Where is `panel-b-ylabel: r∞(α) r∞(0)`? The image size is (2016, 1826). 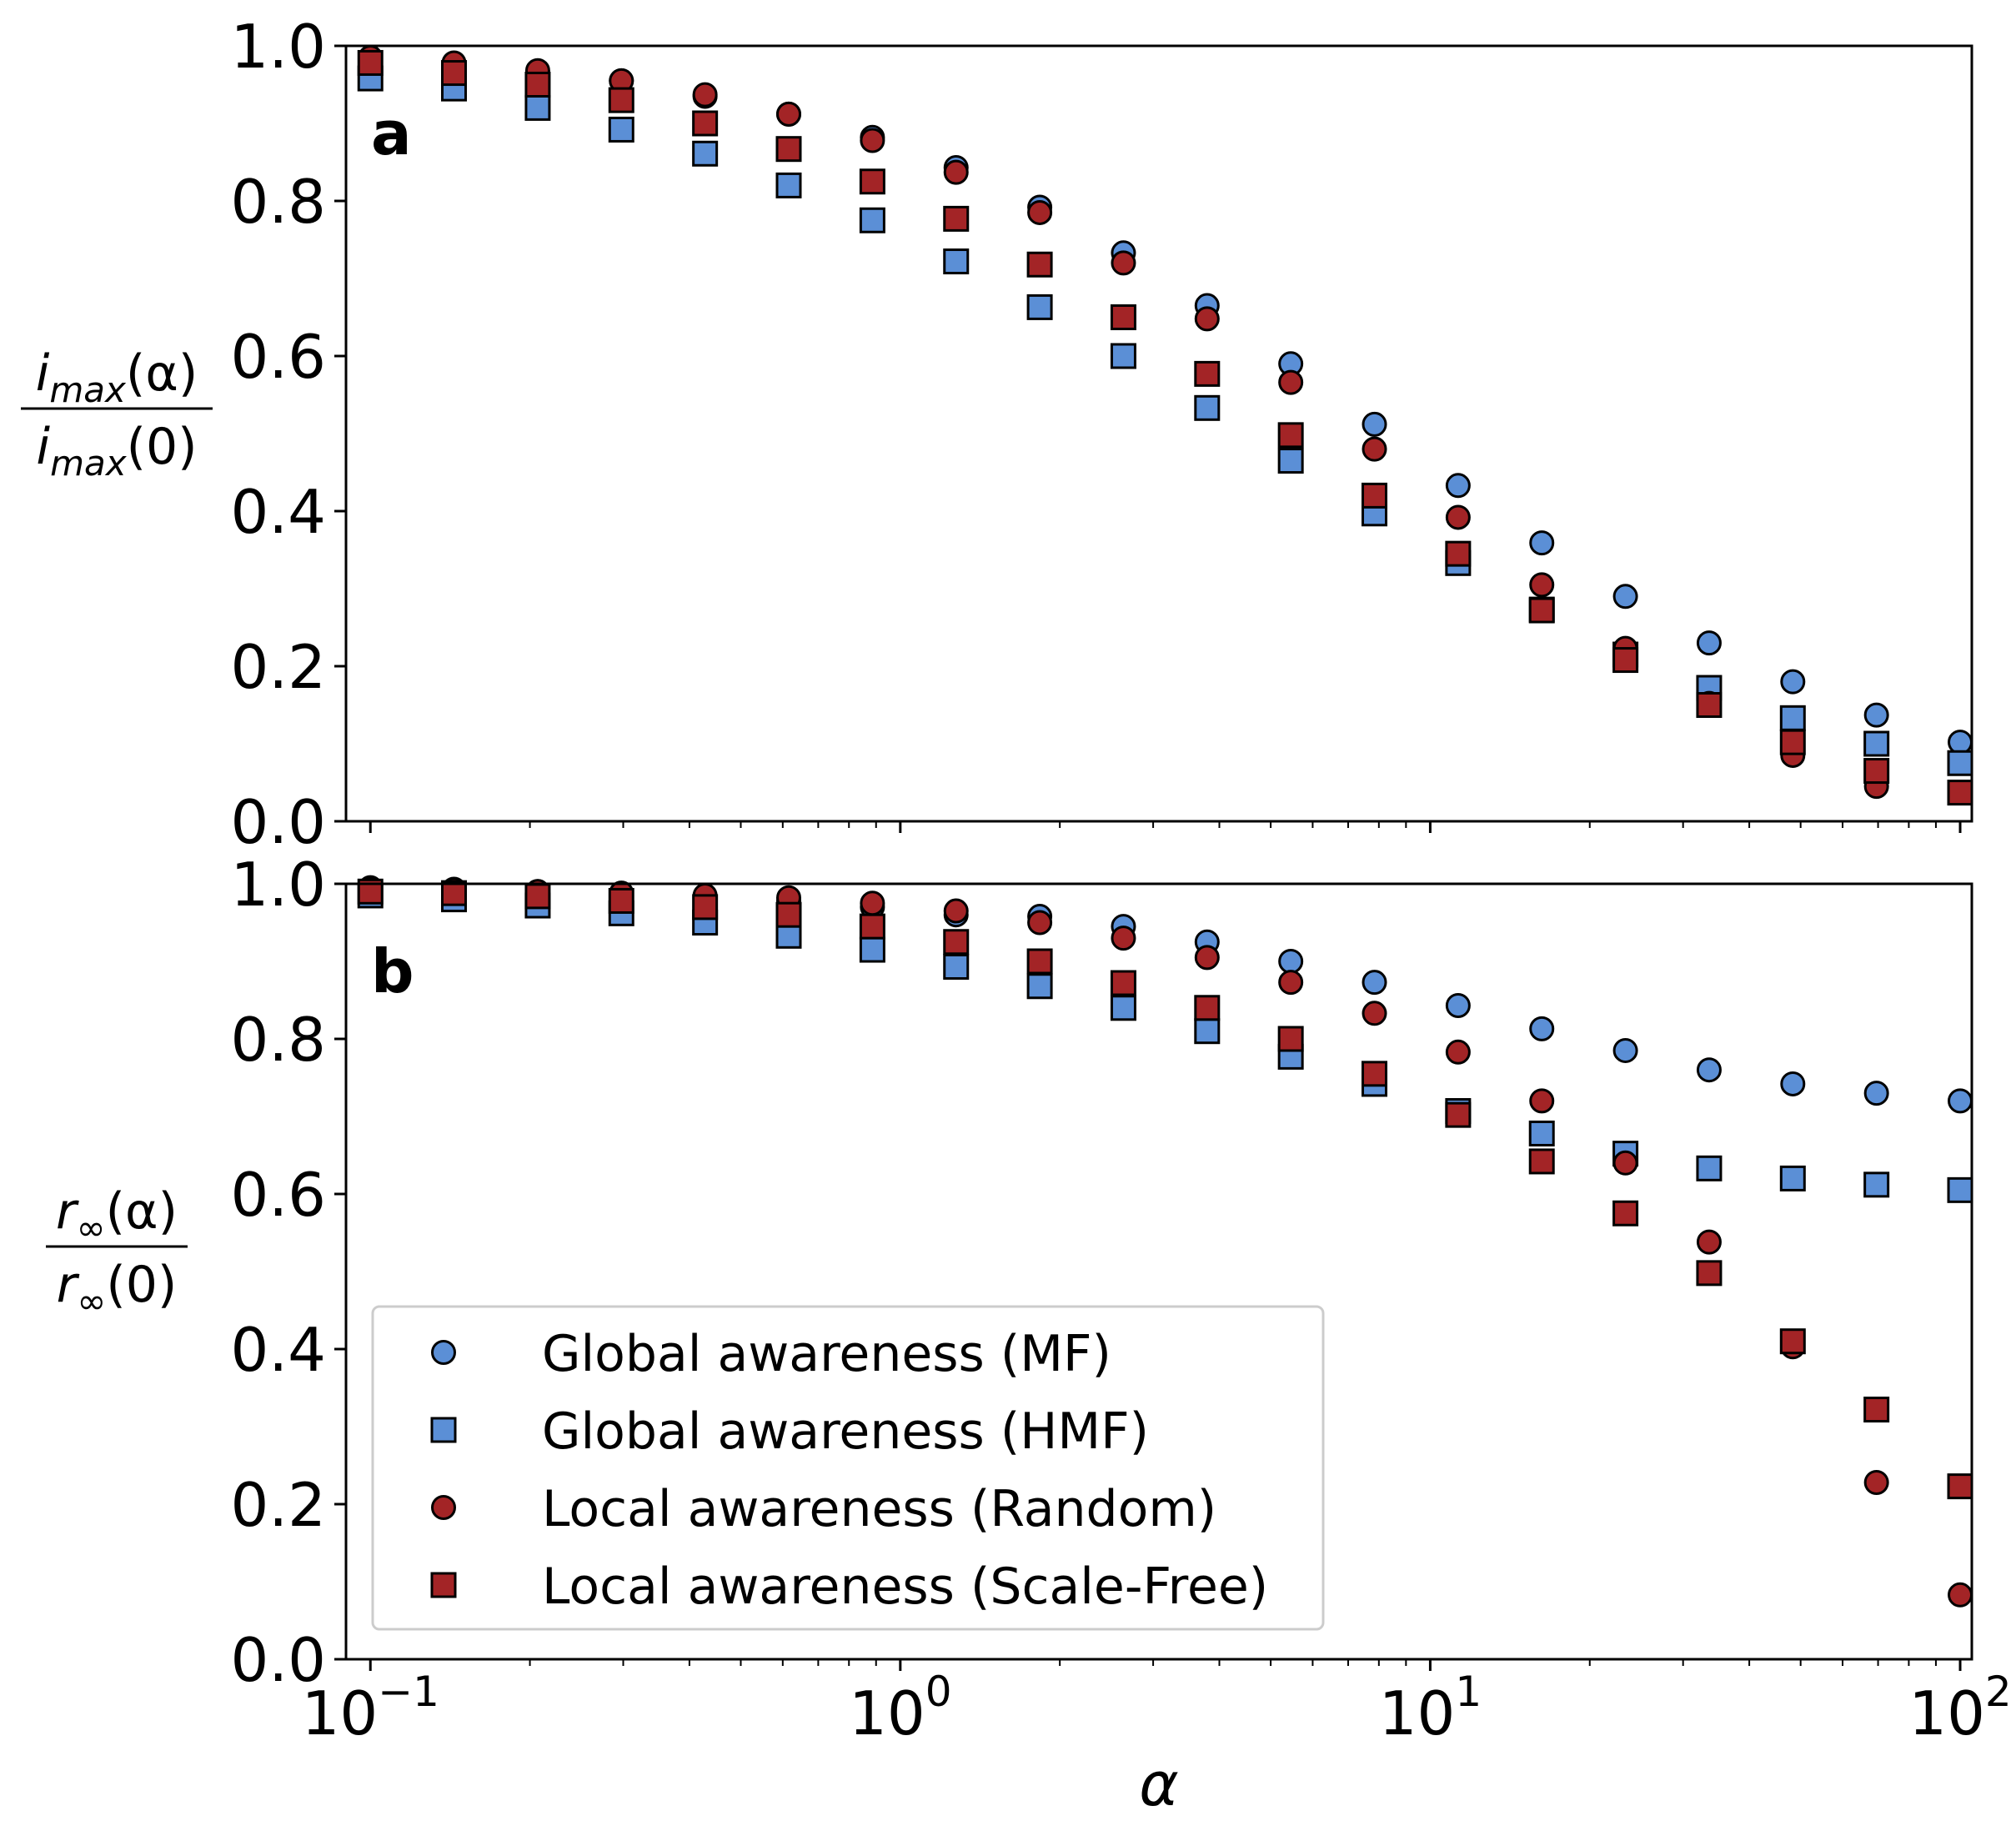
panel-b-ylabel: r∞(α) r∞(0) is located at coordinates (117, 1252).